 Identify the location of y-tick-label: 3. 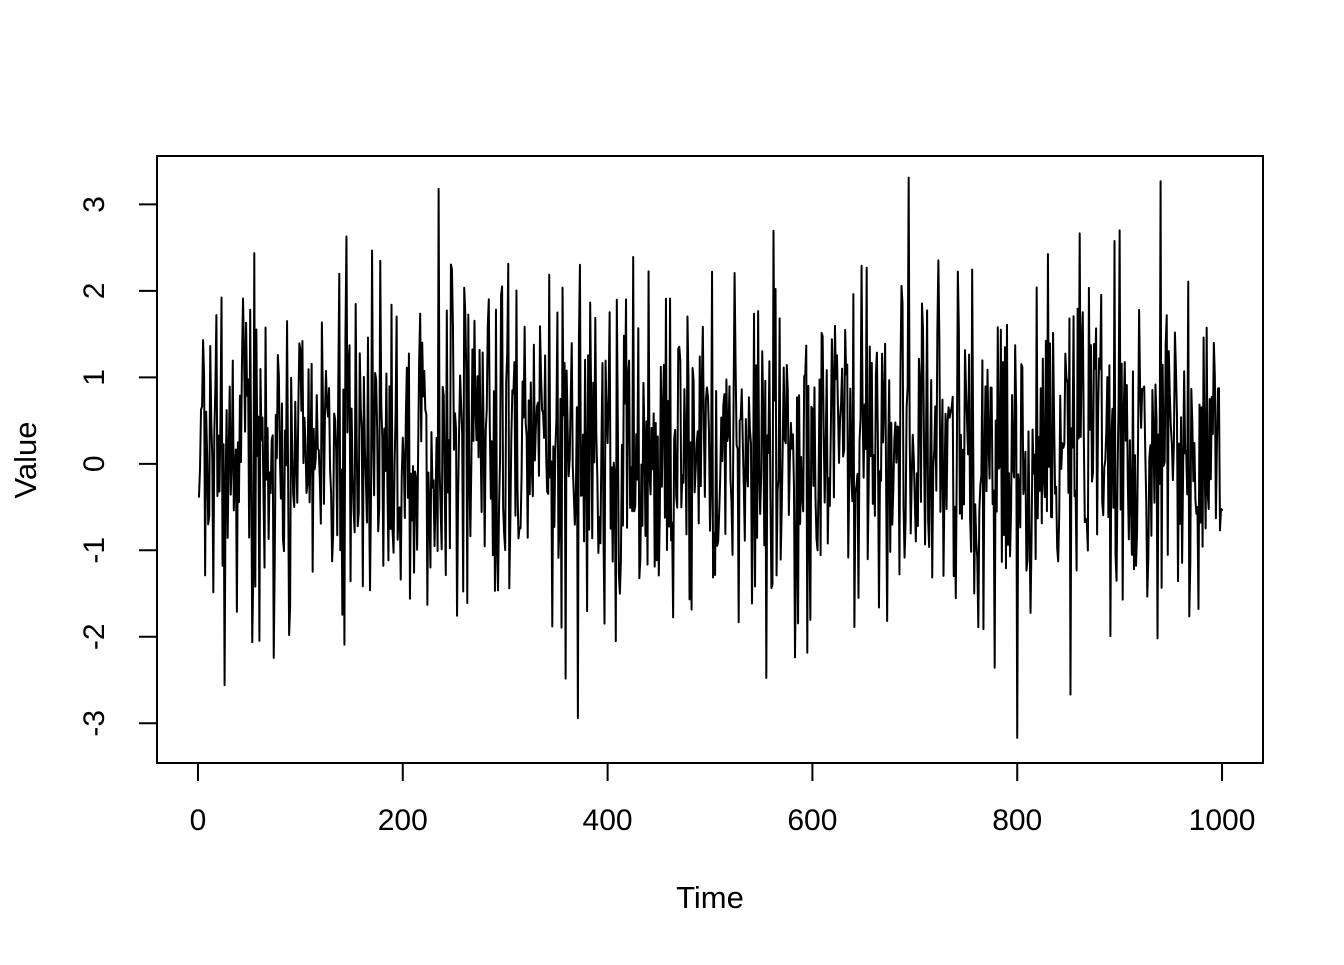
(94, 204).